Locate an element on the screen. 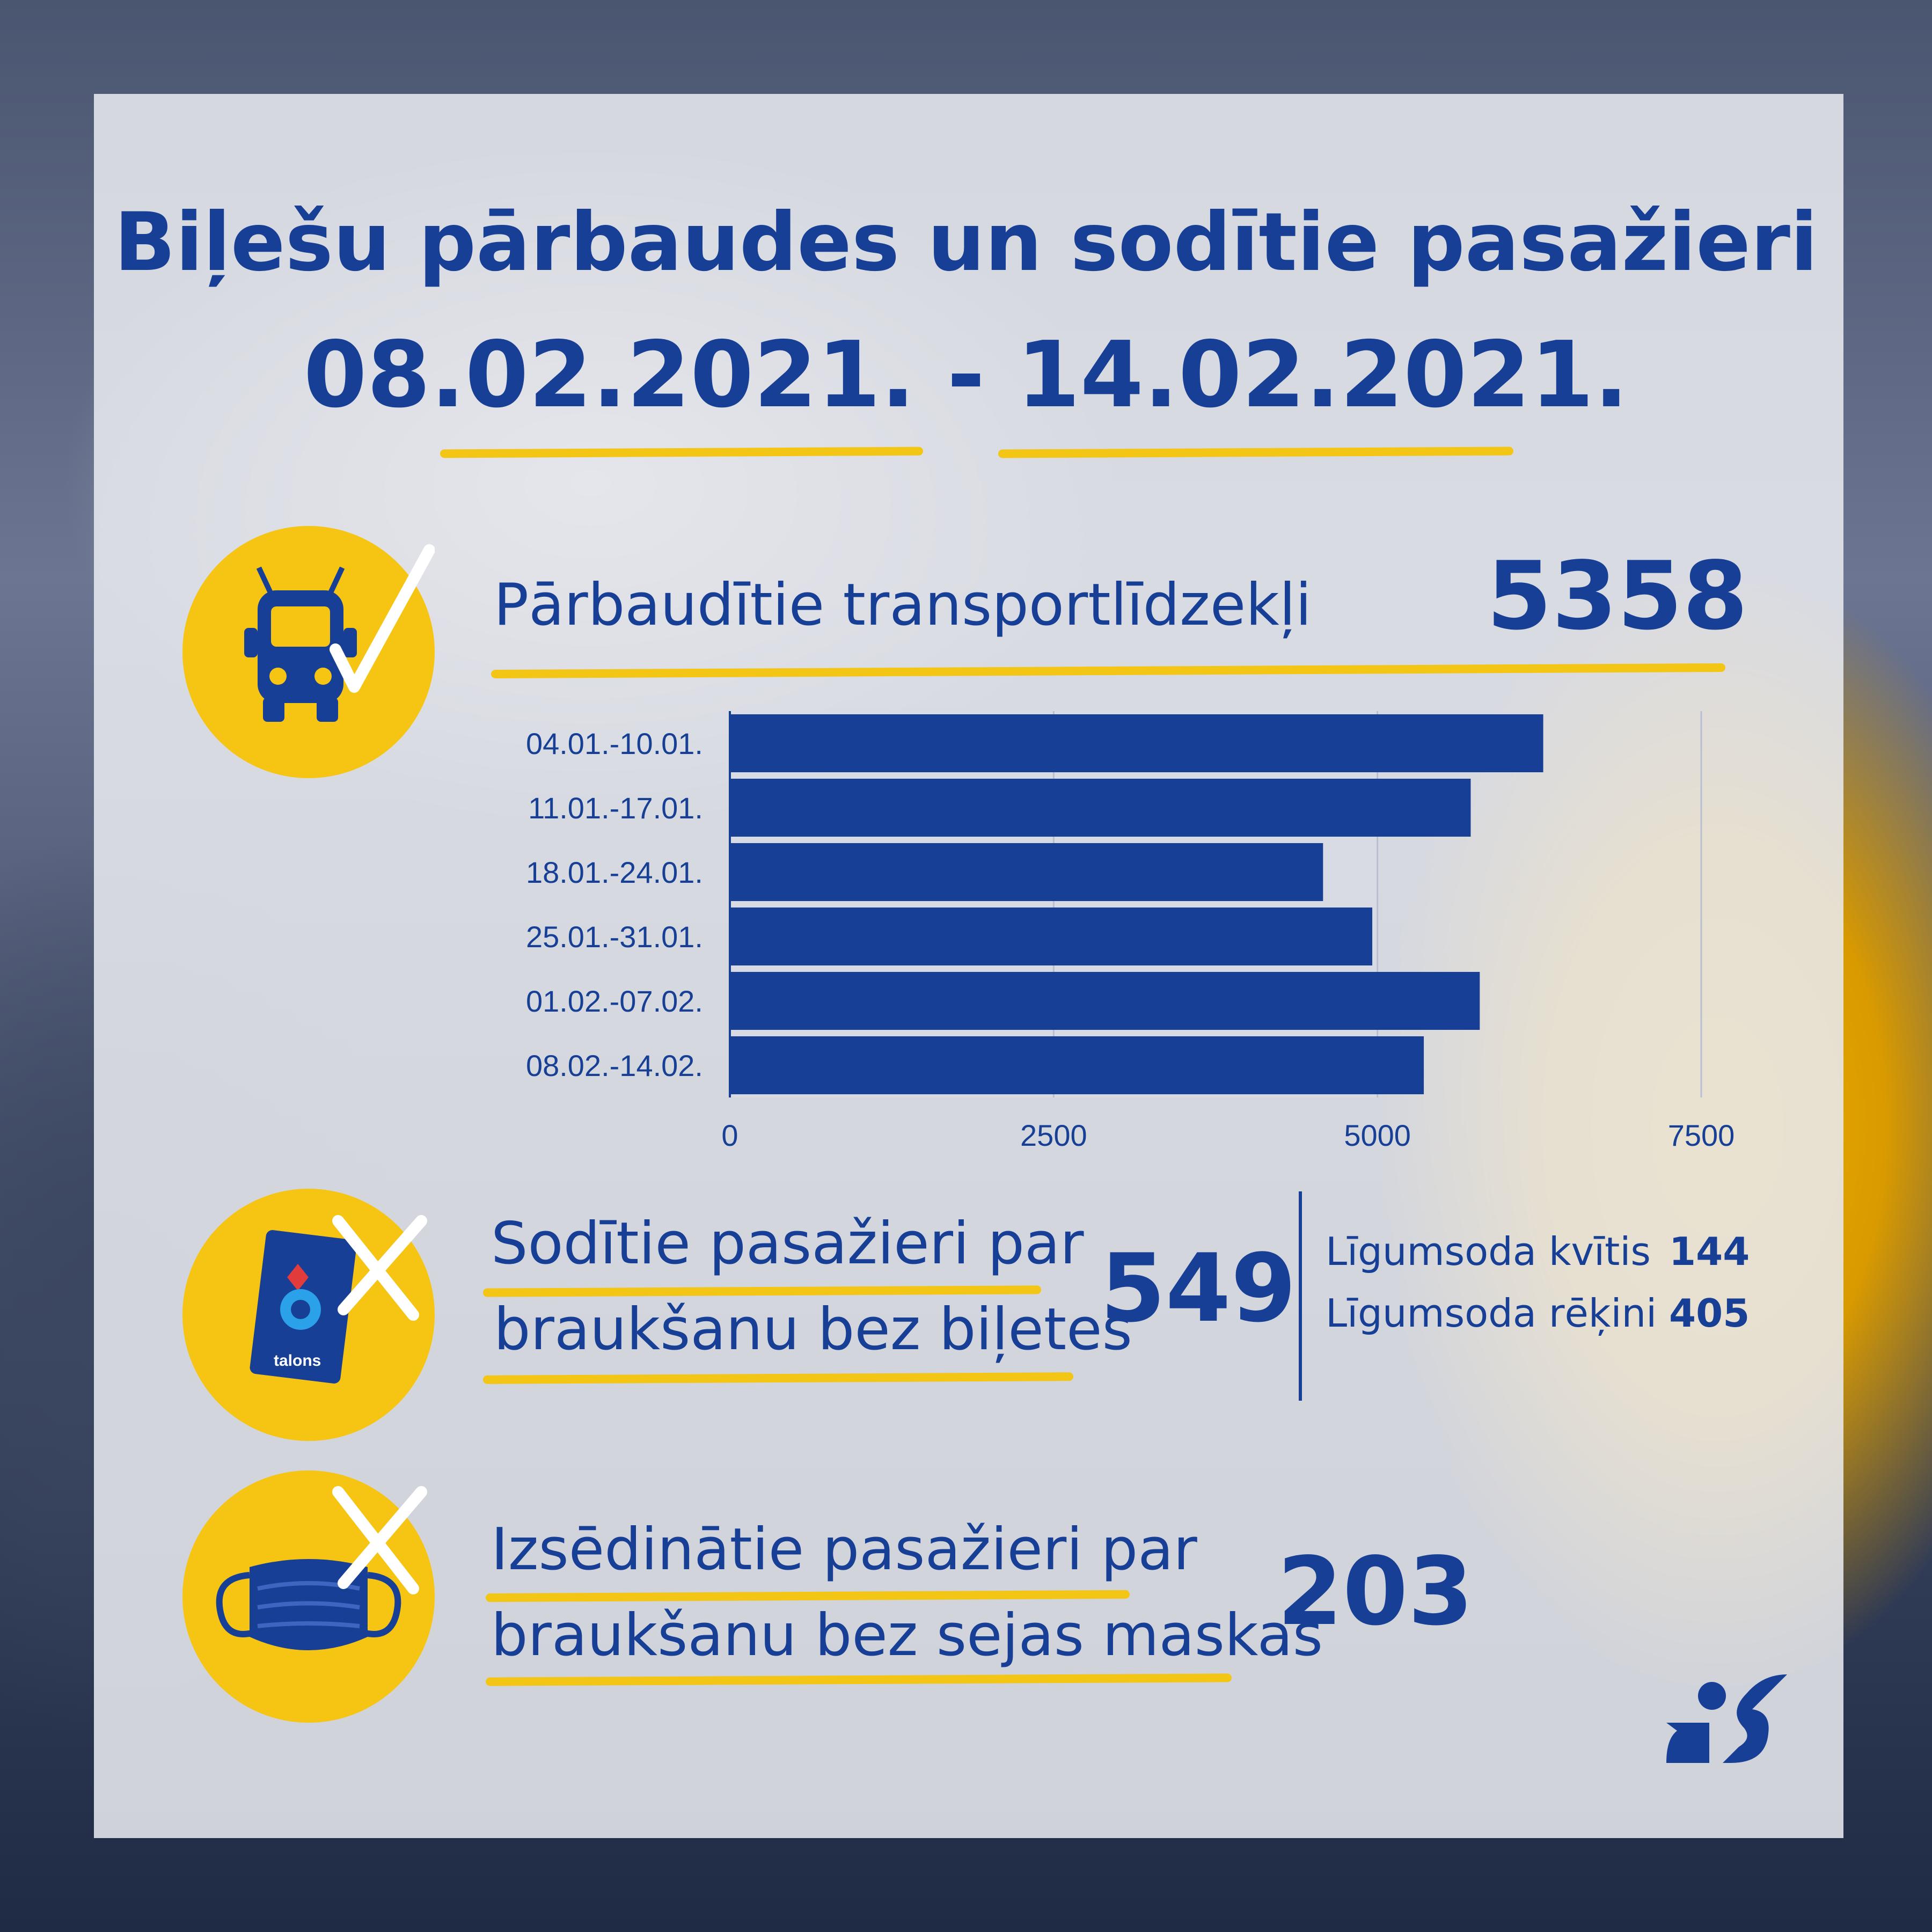 Image resolution: width=1932 pixels, height=1932 pixels. removed-label-line2: braukšanu bez sejas maskas is located at coordinates (907, 1635).